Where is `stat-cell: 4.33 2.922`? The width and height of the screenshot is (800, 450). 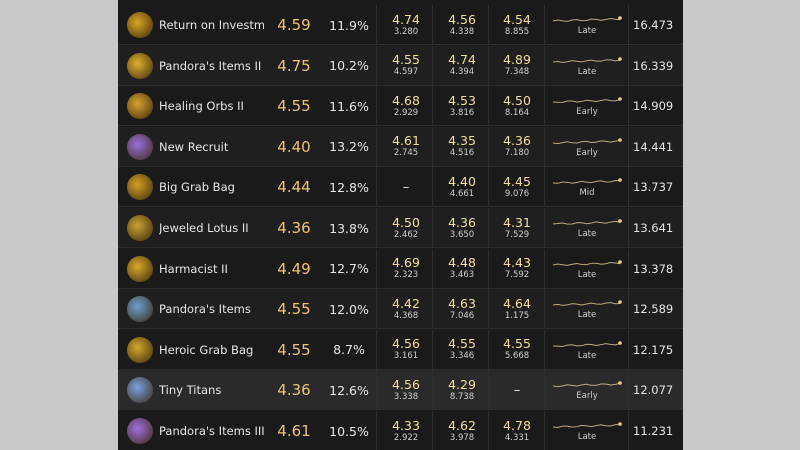 stat-cell: 4.33 2.922 is located at coordinates (406, 430).